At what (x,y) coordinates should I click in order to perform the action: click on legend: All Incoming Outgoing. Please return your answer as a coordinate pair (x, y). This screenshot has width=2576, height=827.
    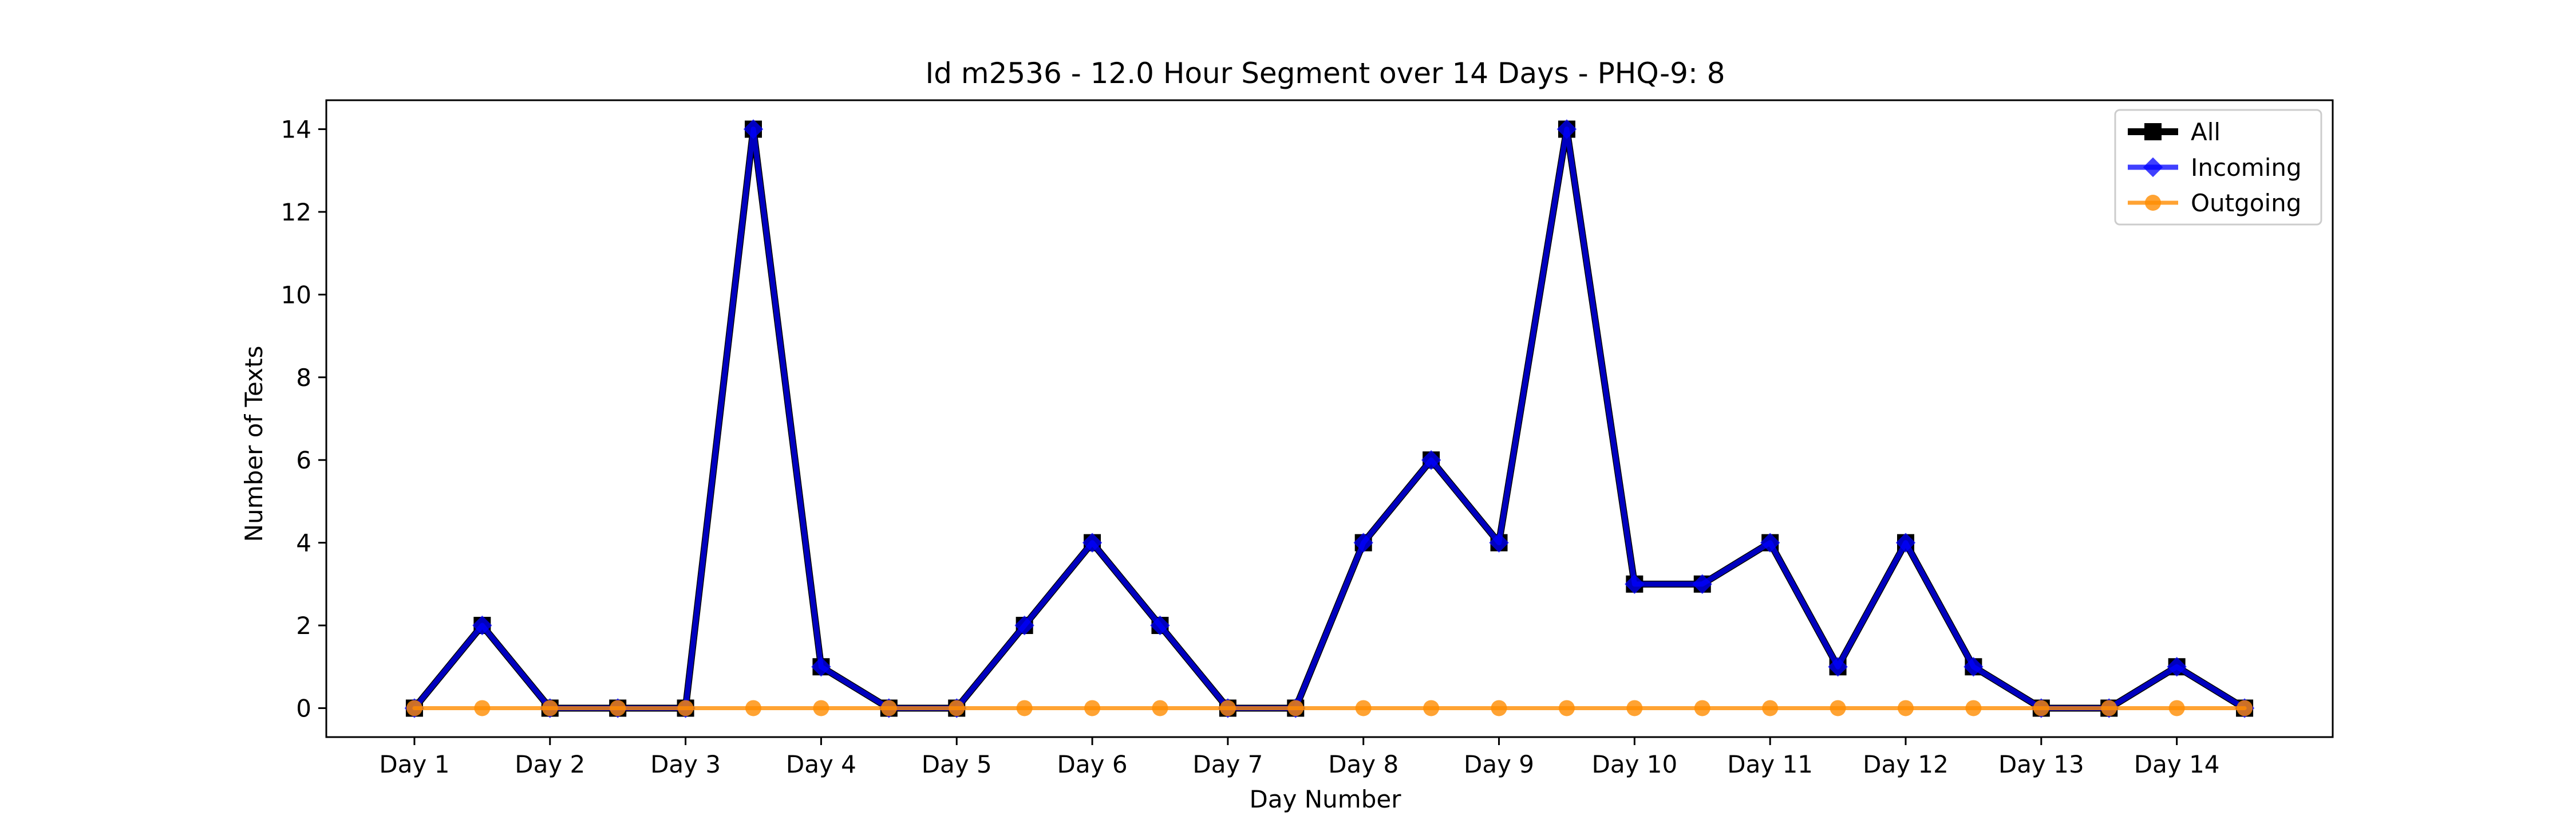
    Looking at the image, I should click on (2218, 168).